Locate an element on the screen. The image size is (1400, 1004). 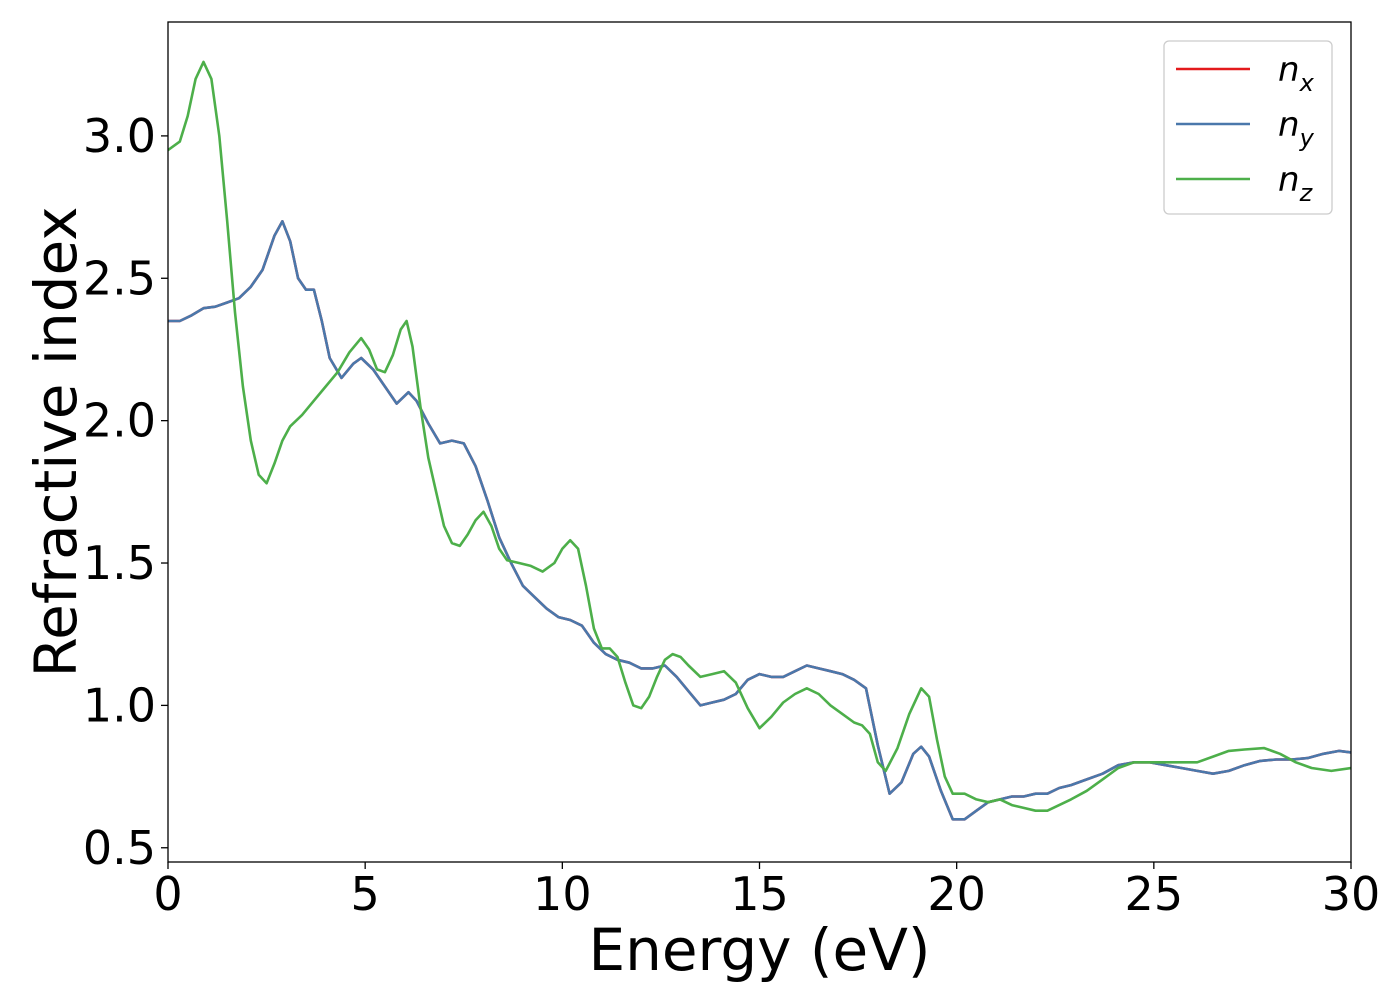
y-tick-label: 2.5 is located at coordinates (119, 278).